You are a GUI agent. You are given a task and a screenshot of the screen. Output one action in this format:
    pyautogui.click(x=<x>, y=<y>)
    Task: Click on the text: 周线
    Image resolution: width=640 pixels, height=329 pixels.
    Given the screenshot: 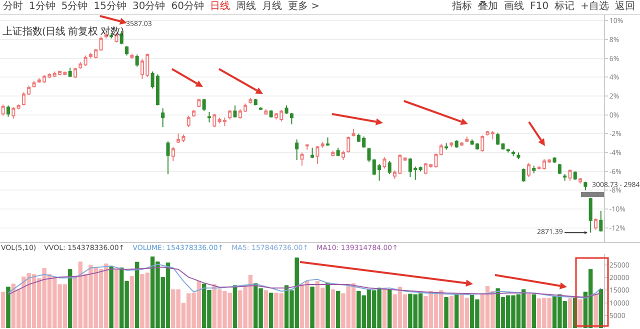 What is the action you would take?
    pyautogui.click(x=246, y=6)
    